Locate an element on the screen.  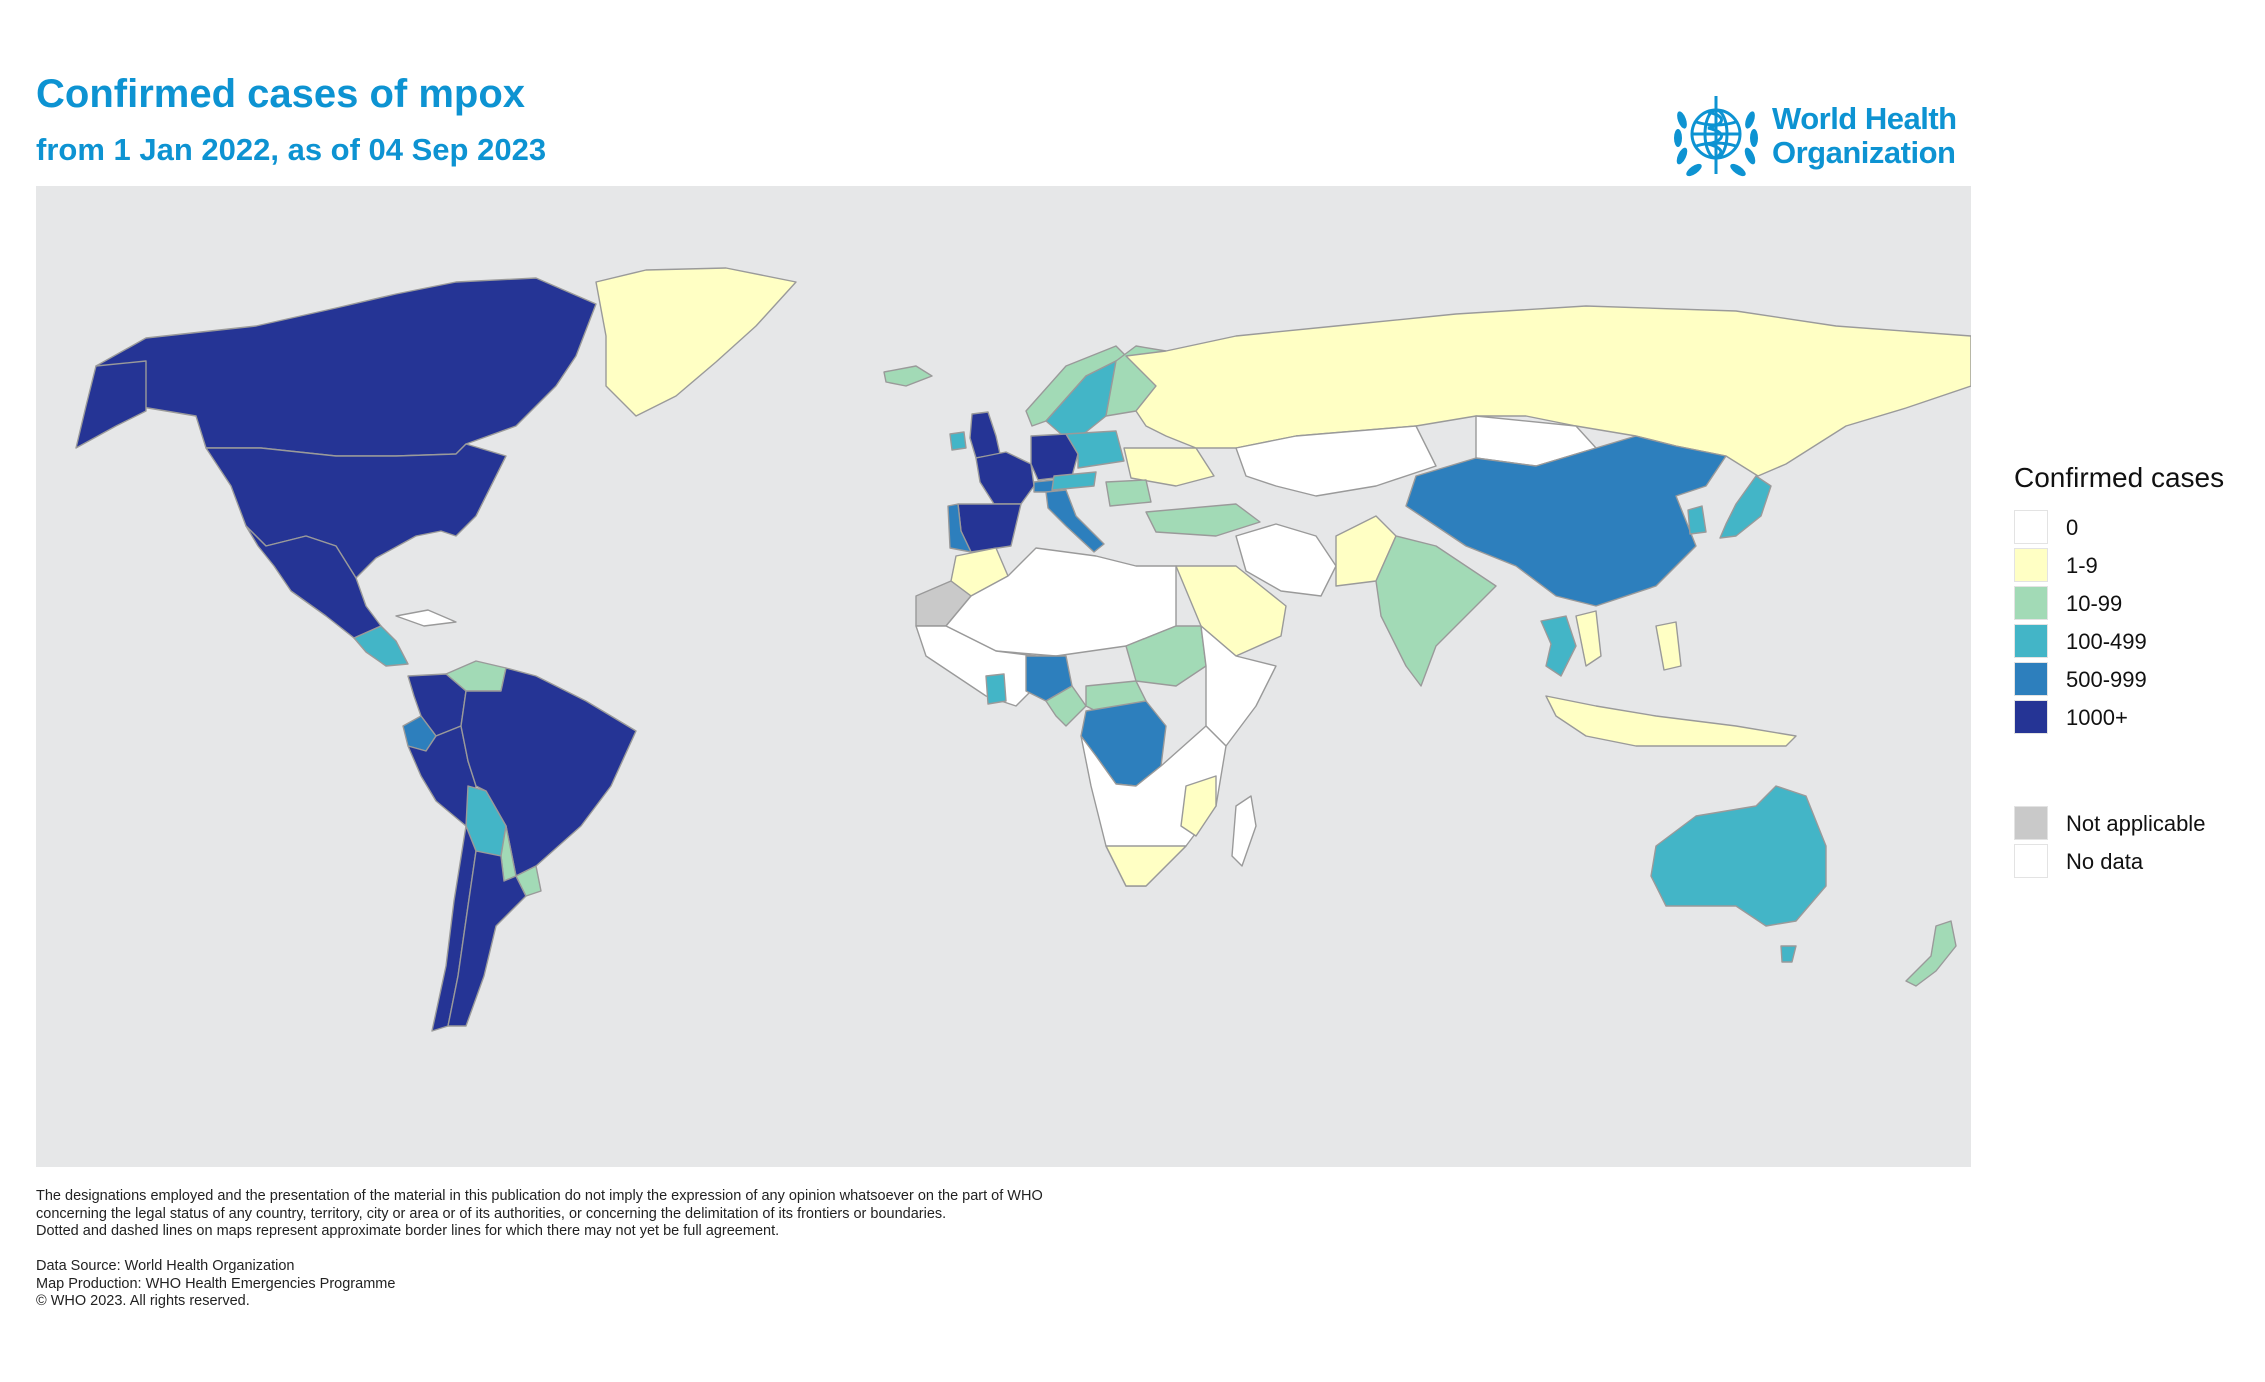
country-ireland is located at coordinates (958, 441).